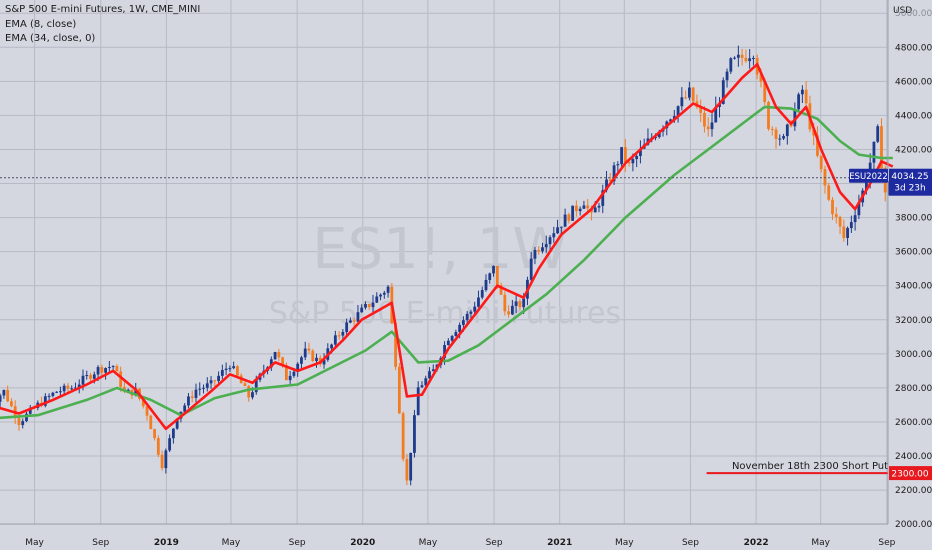 This screenshot has width=932, height=550. Describe the element at coordinates (886, 543) in the screenshot. I see `x-tick-label-13: Sep` at that location.